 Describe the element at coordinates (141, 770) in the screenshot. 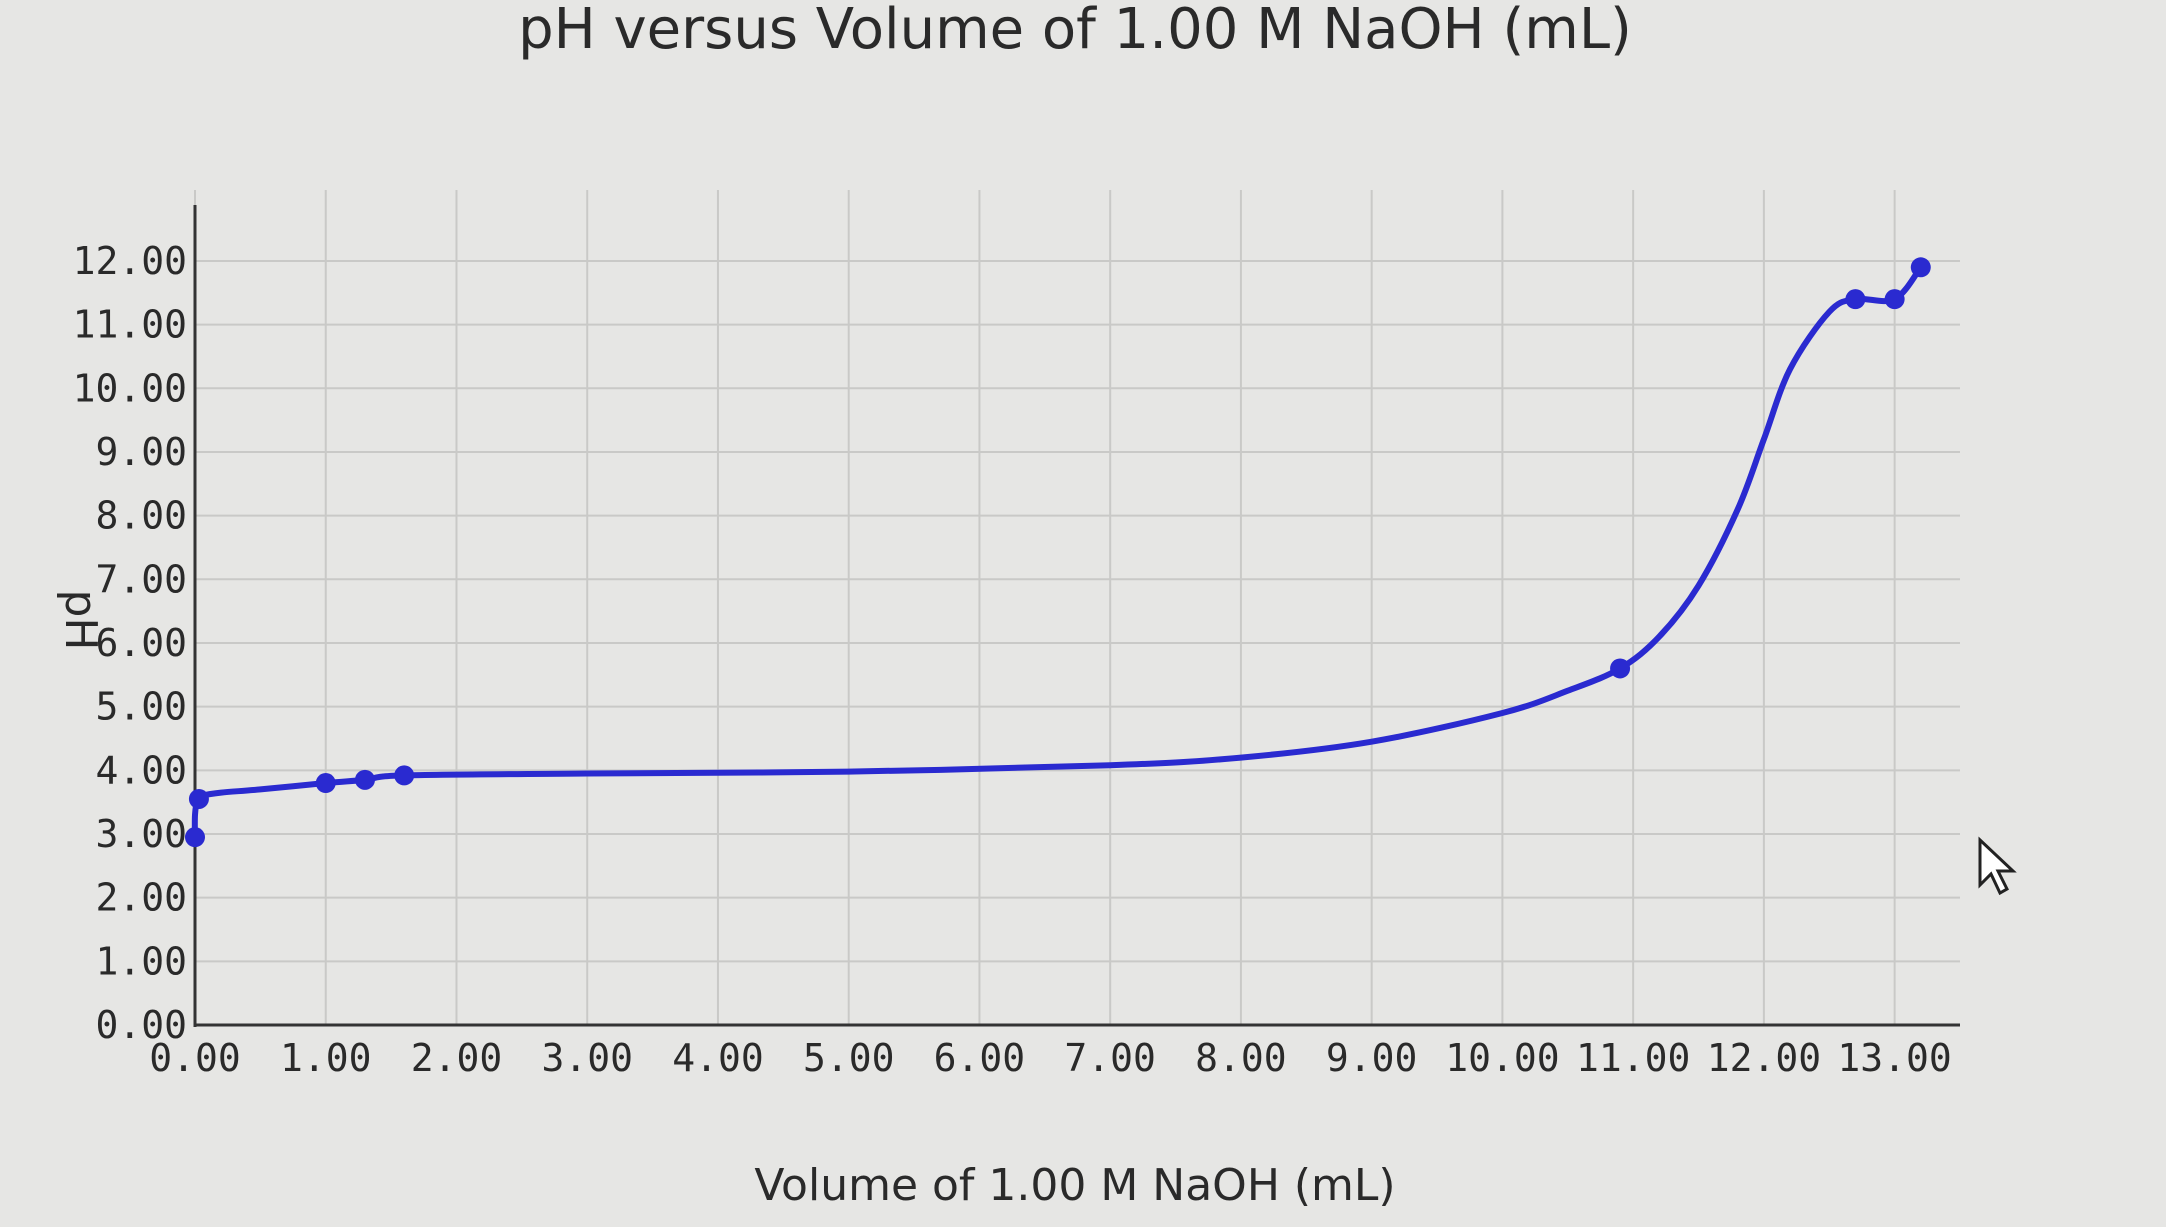

I see `y-tick-label: 4.00` at that location.